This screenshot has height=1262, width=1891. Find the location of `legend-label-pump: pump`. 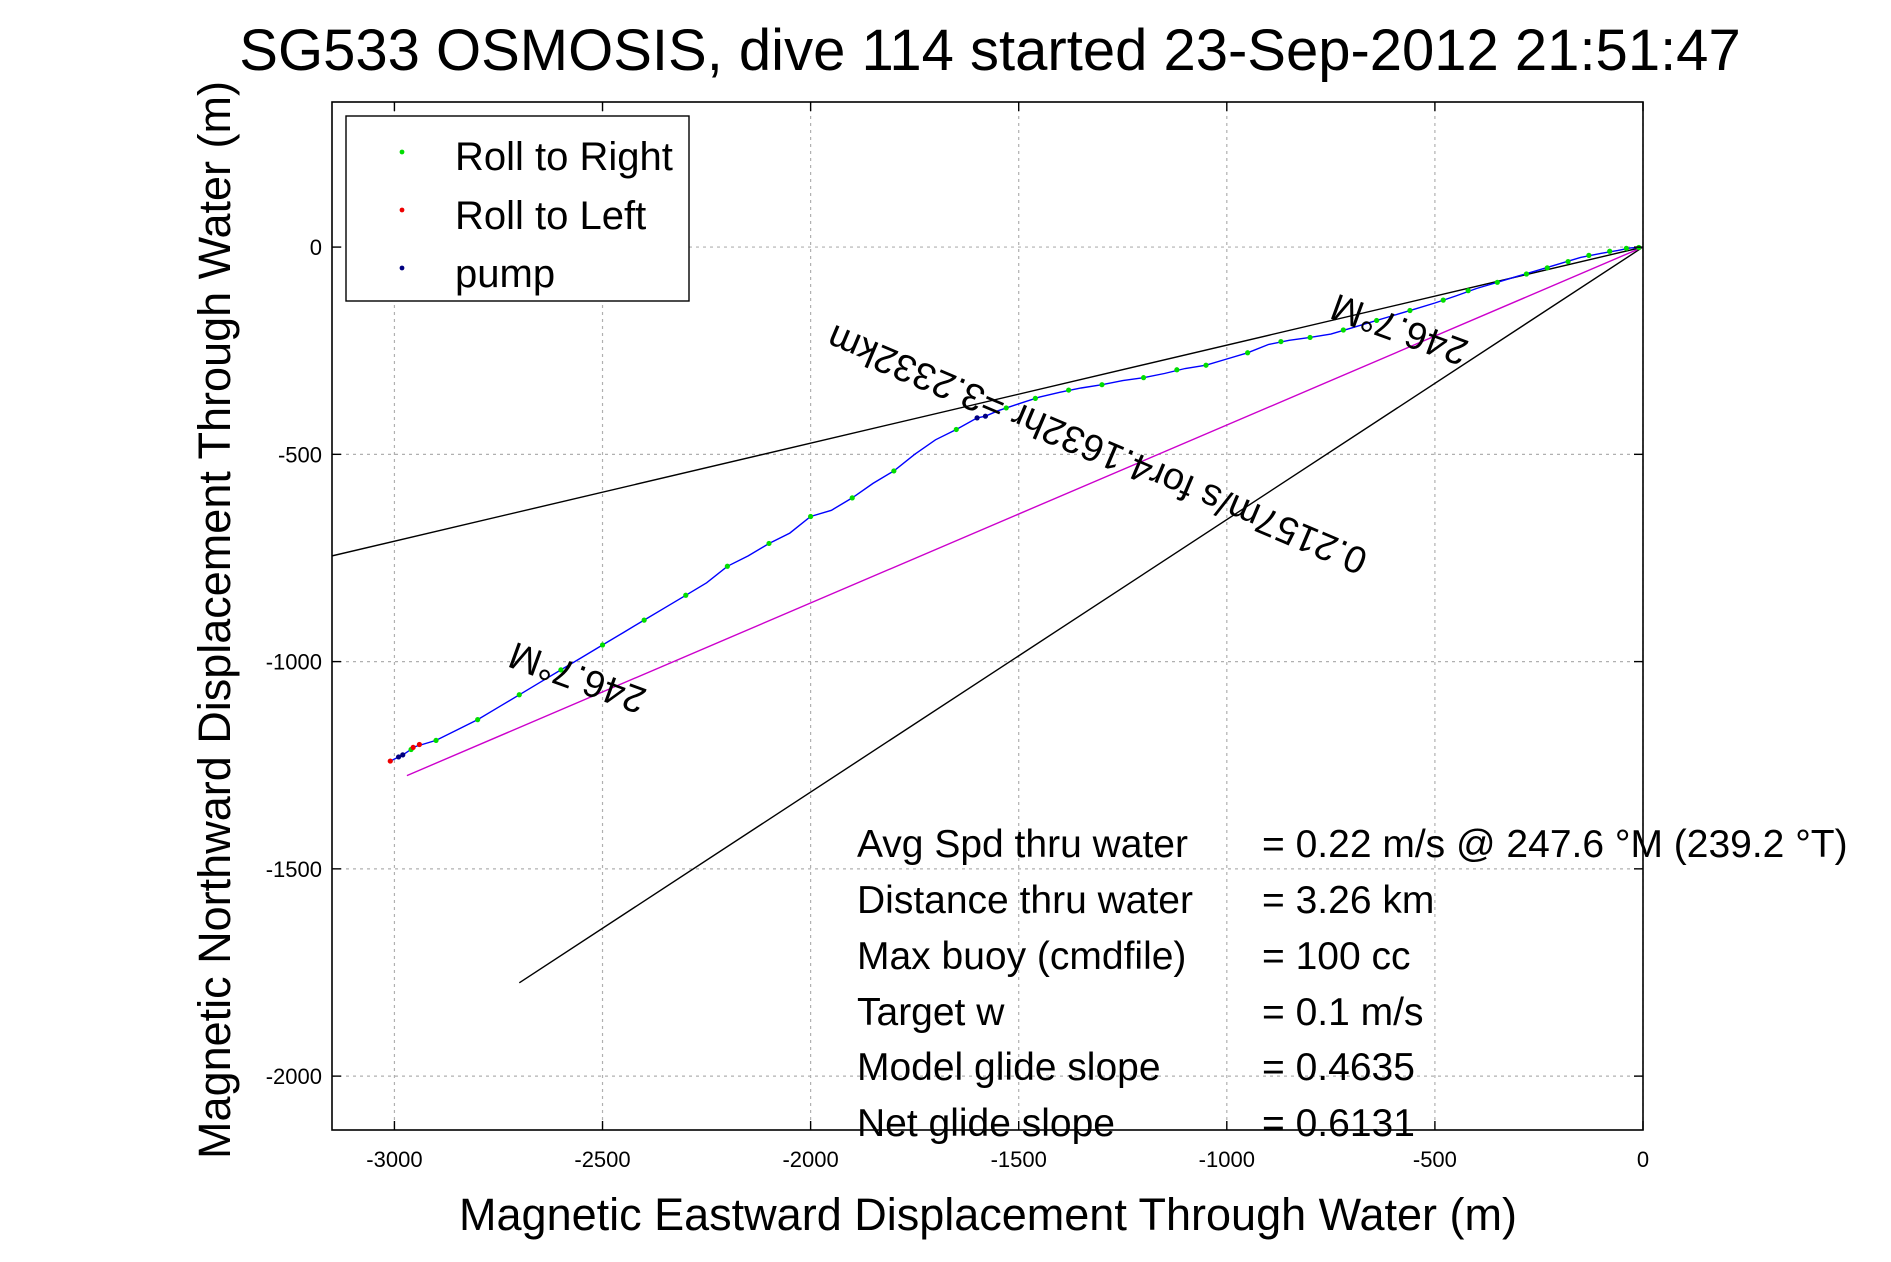

legend-label-pump: pump is located at coordinates (505, 274).